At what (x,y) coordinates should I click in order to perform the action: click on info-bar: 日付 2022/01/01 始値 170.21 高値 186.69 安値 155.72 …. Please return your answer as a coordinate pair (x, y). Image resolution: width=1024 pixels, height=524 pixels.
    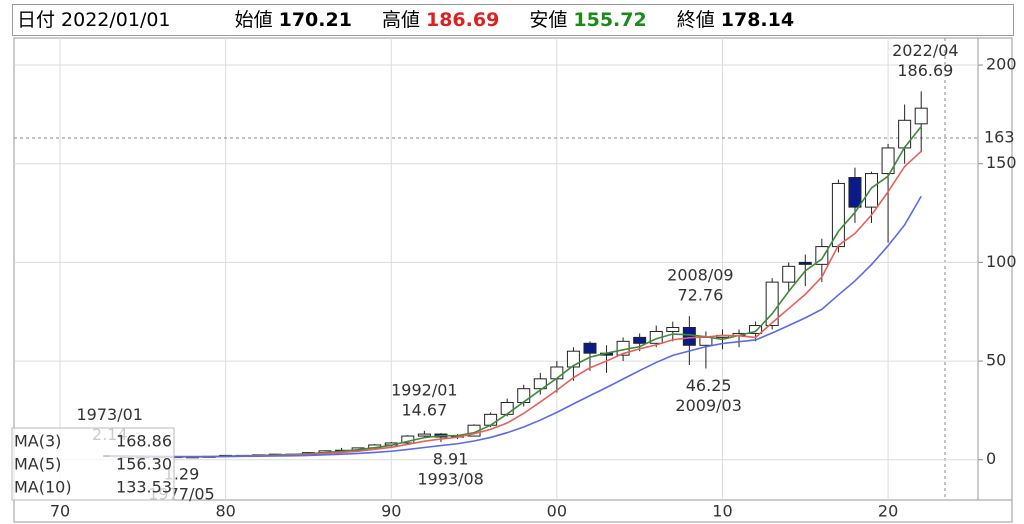
    Looking at the image, I should click on (513, 20).